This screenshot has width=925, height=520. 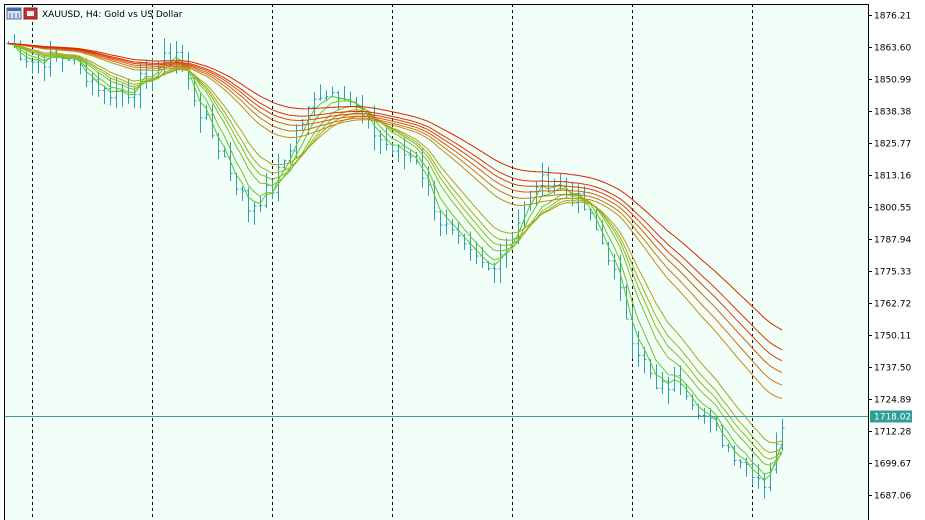 I want to click on price-axis-tick: 1813.16, so click(x=889, y=177).